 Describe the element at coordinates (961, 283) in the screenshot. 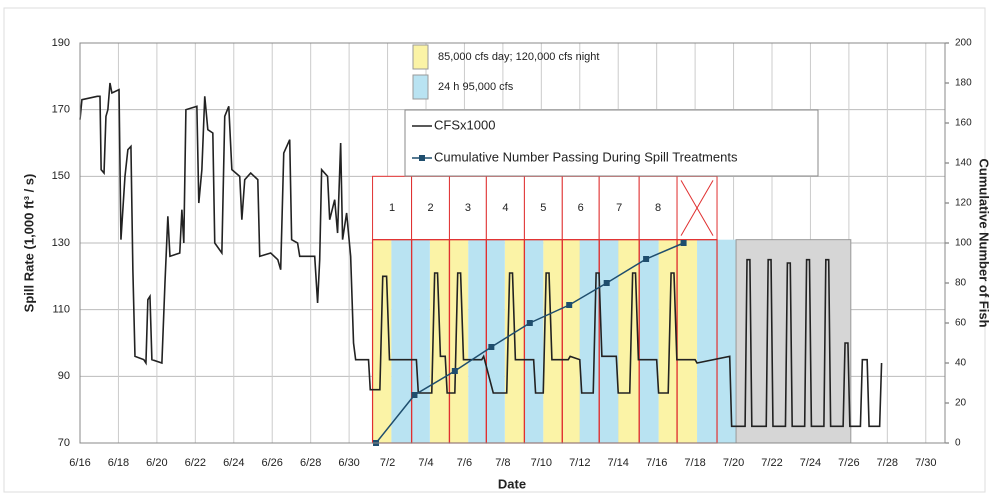

I see `y2-tick-label: 80` at that location.